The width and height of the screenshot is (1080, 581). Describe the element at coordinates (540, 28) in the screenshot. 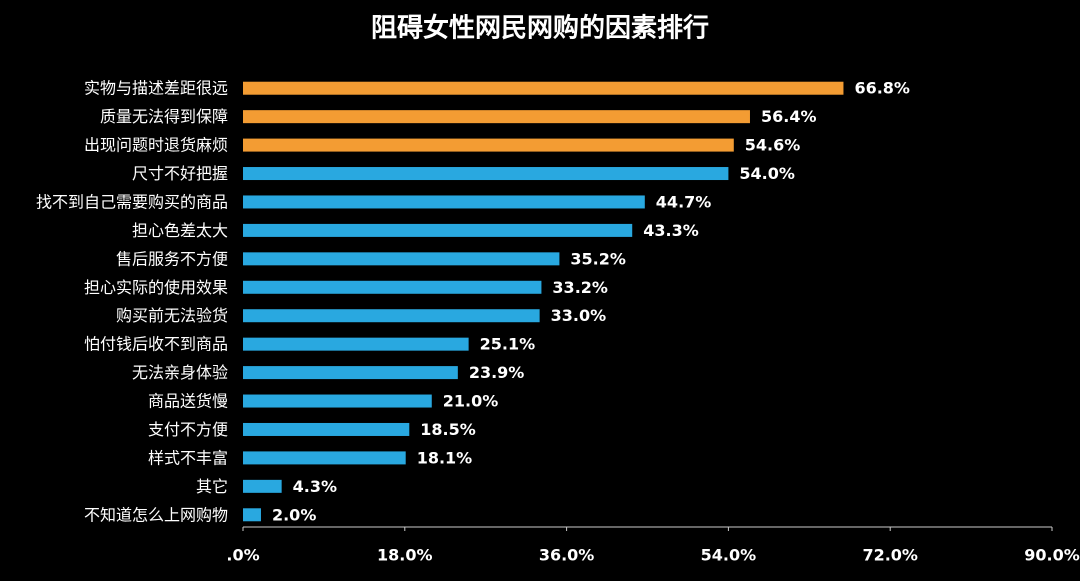

I see `chart-title: 阻碍女性网民网购的因素排行` at that location.